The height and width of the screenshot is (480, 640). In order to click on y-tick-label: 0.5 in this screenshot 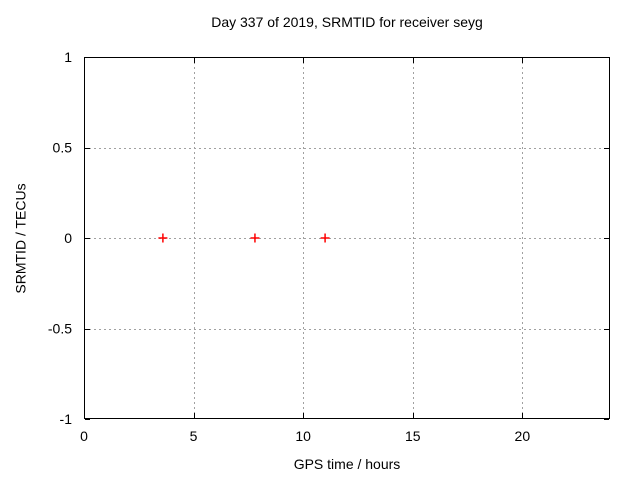, I will do `click(63, 148)`.